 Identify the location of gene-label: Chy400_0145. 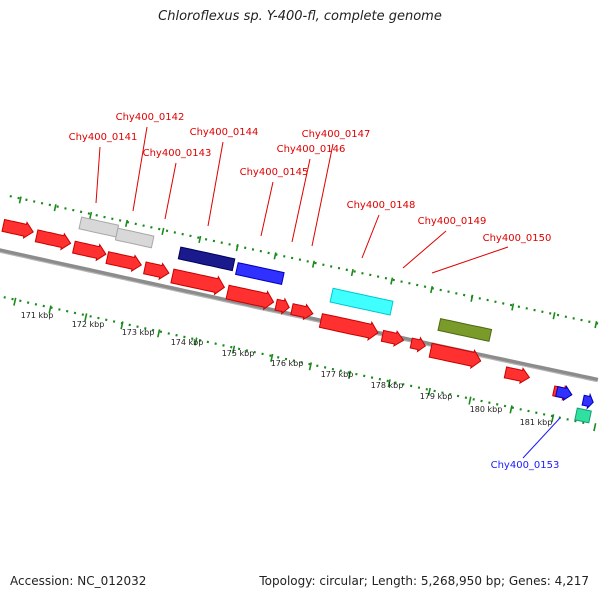
(274, 172).